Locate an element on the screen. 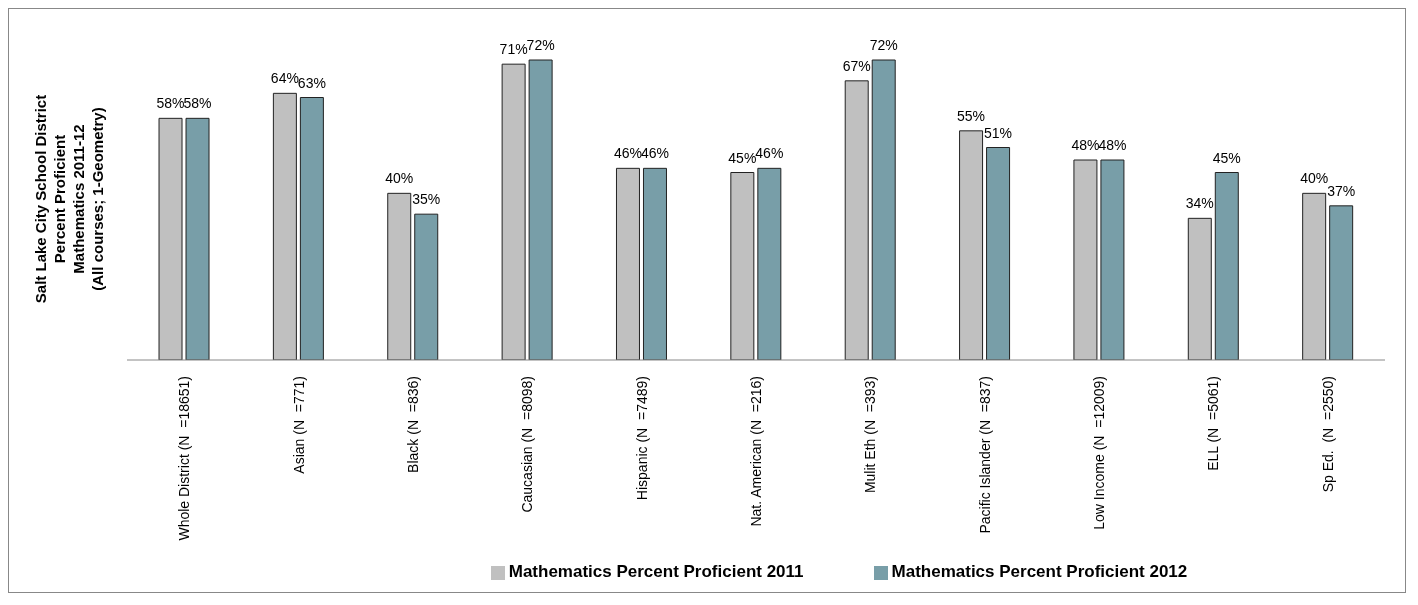 The width and height of the screenshot is (1418, 605). data-label: 67% is located at coordinates (856, 65).